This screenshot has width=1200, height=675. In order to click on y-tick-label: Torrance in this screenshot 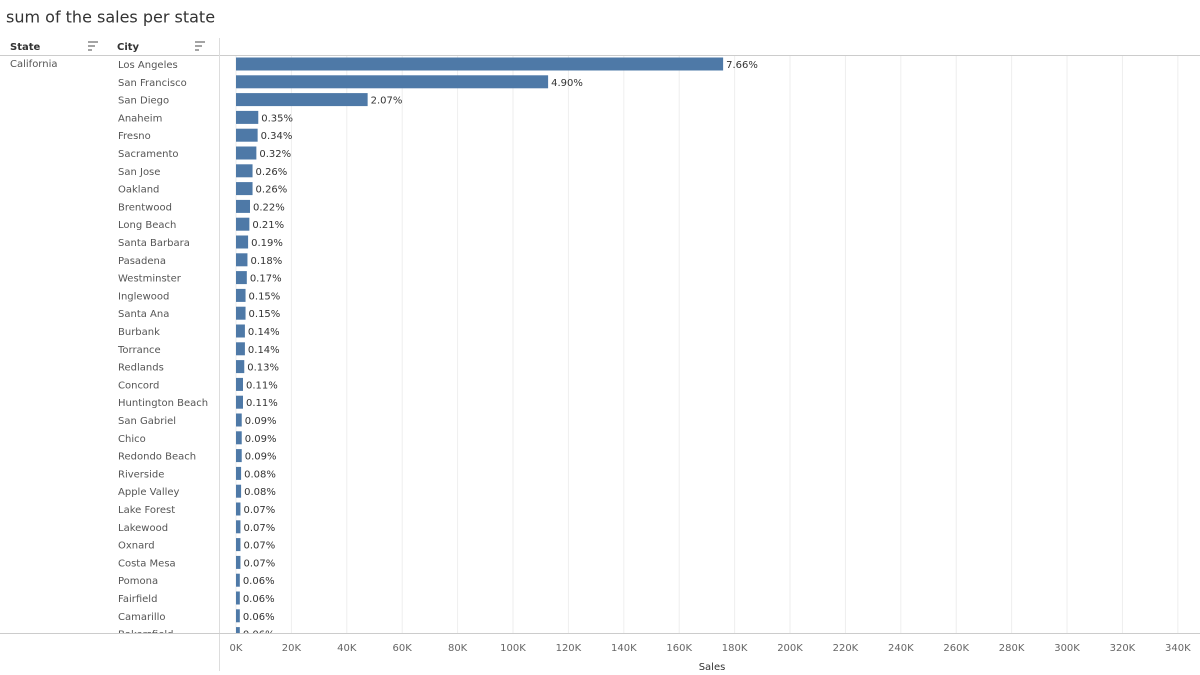, I will do `click(139, 350)`.